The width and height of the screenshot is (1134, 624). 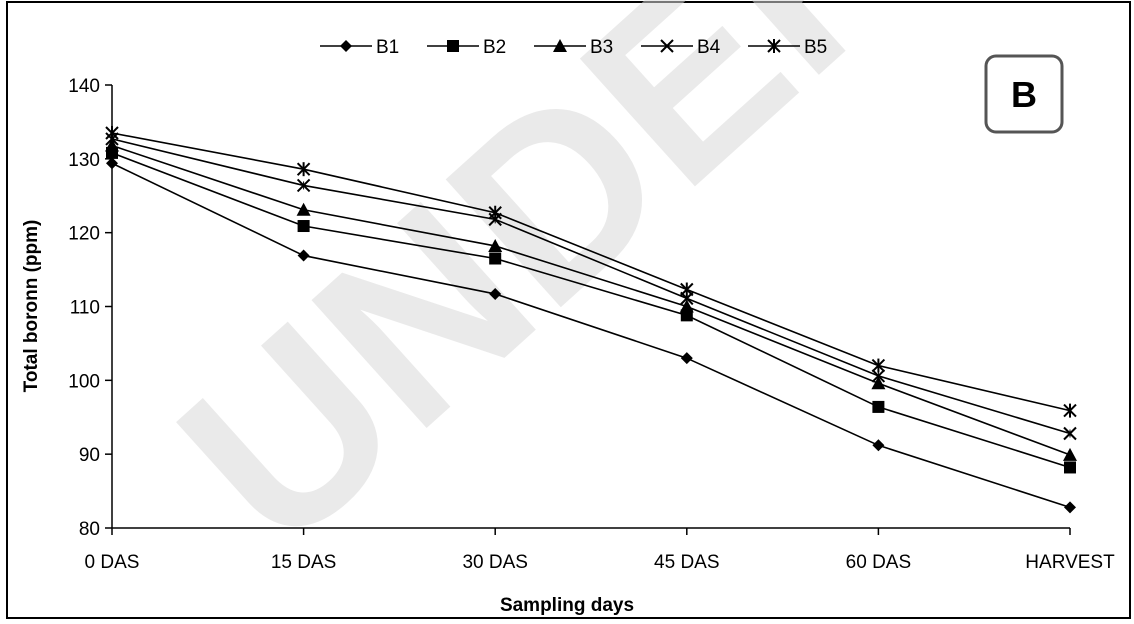 What do you see at coordinates (560, 45) in the screenshot?
I see `legend-marker-b3` at bounding box center [560, 45].